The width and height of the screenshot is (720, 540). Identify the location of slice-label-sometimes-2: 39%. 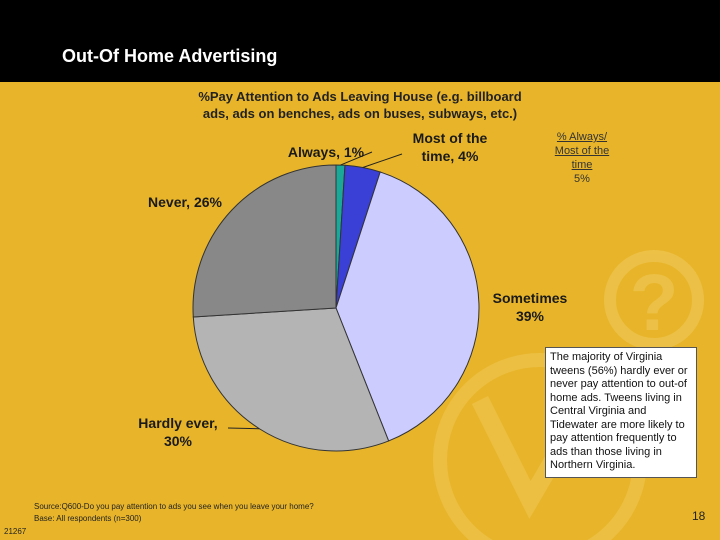
(530, 316).